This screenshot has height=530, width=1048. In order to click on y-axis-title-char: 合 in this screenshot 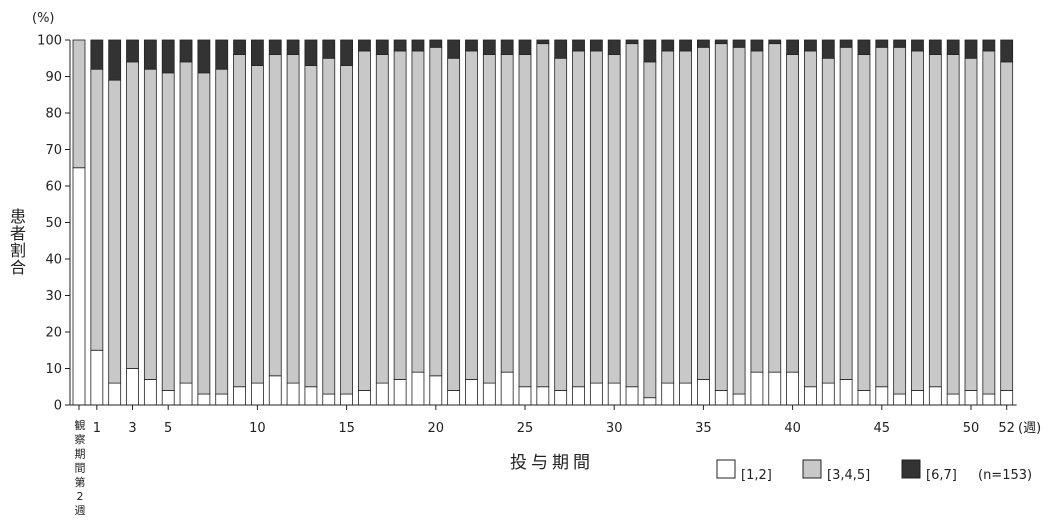, I will do `click(18, 267)`.